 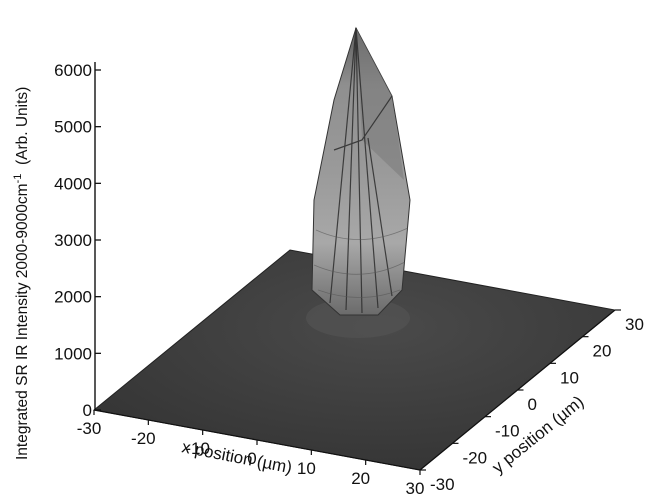 I want to click on x-tick-label: 30, so click(x=415, y=487).